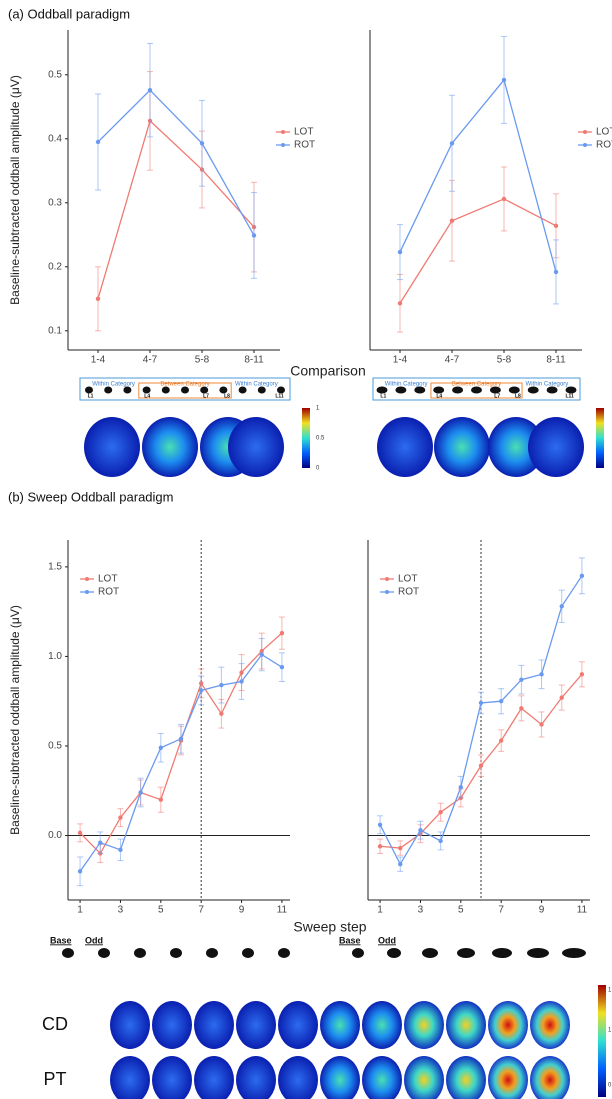  What do you see at coordinates (320, 439) in the screenshot?
I see `colorbar-tick: 0.5` at bounding box center [320, 439].